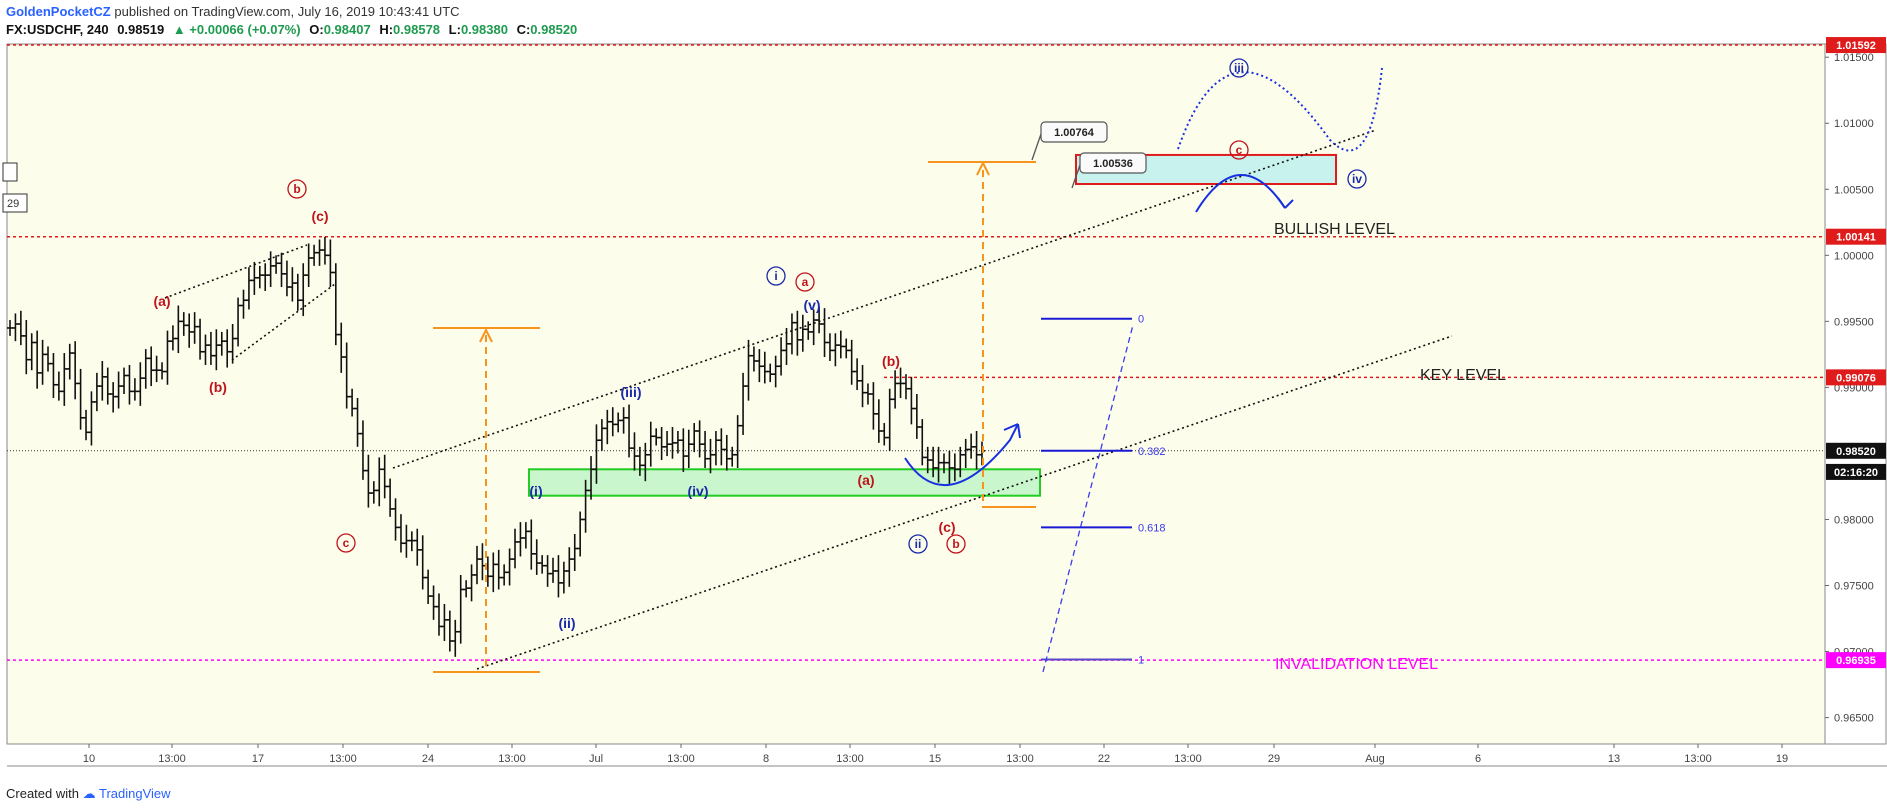 This screenshot has height=812, width=1887. What do you see at coordinates (258, 759) in the screenshot?
I see `time-tick-label: 17` at bounding box center [258, 759].